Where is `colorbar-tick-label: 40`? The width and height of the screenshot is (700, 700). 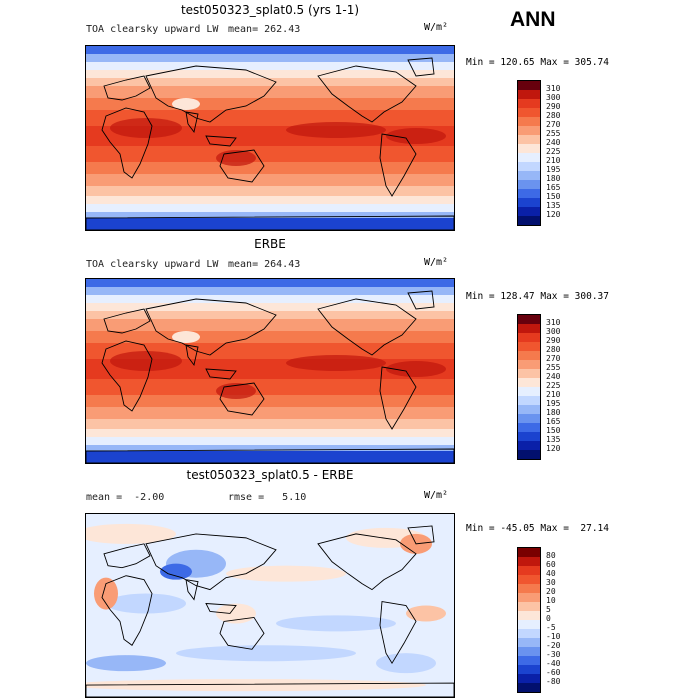 colorbar-tick-label: 40 is located at coordinates (551, 573).